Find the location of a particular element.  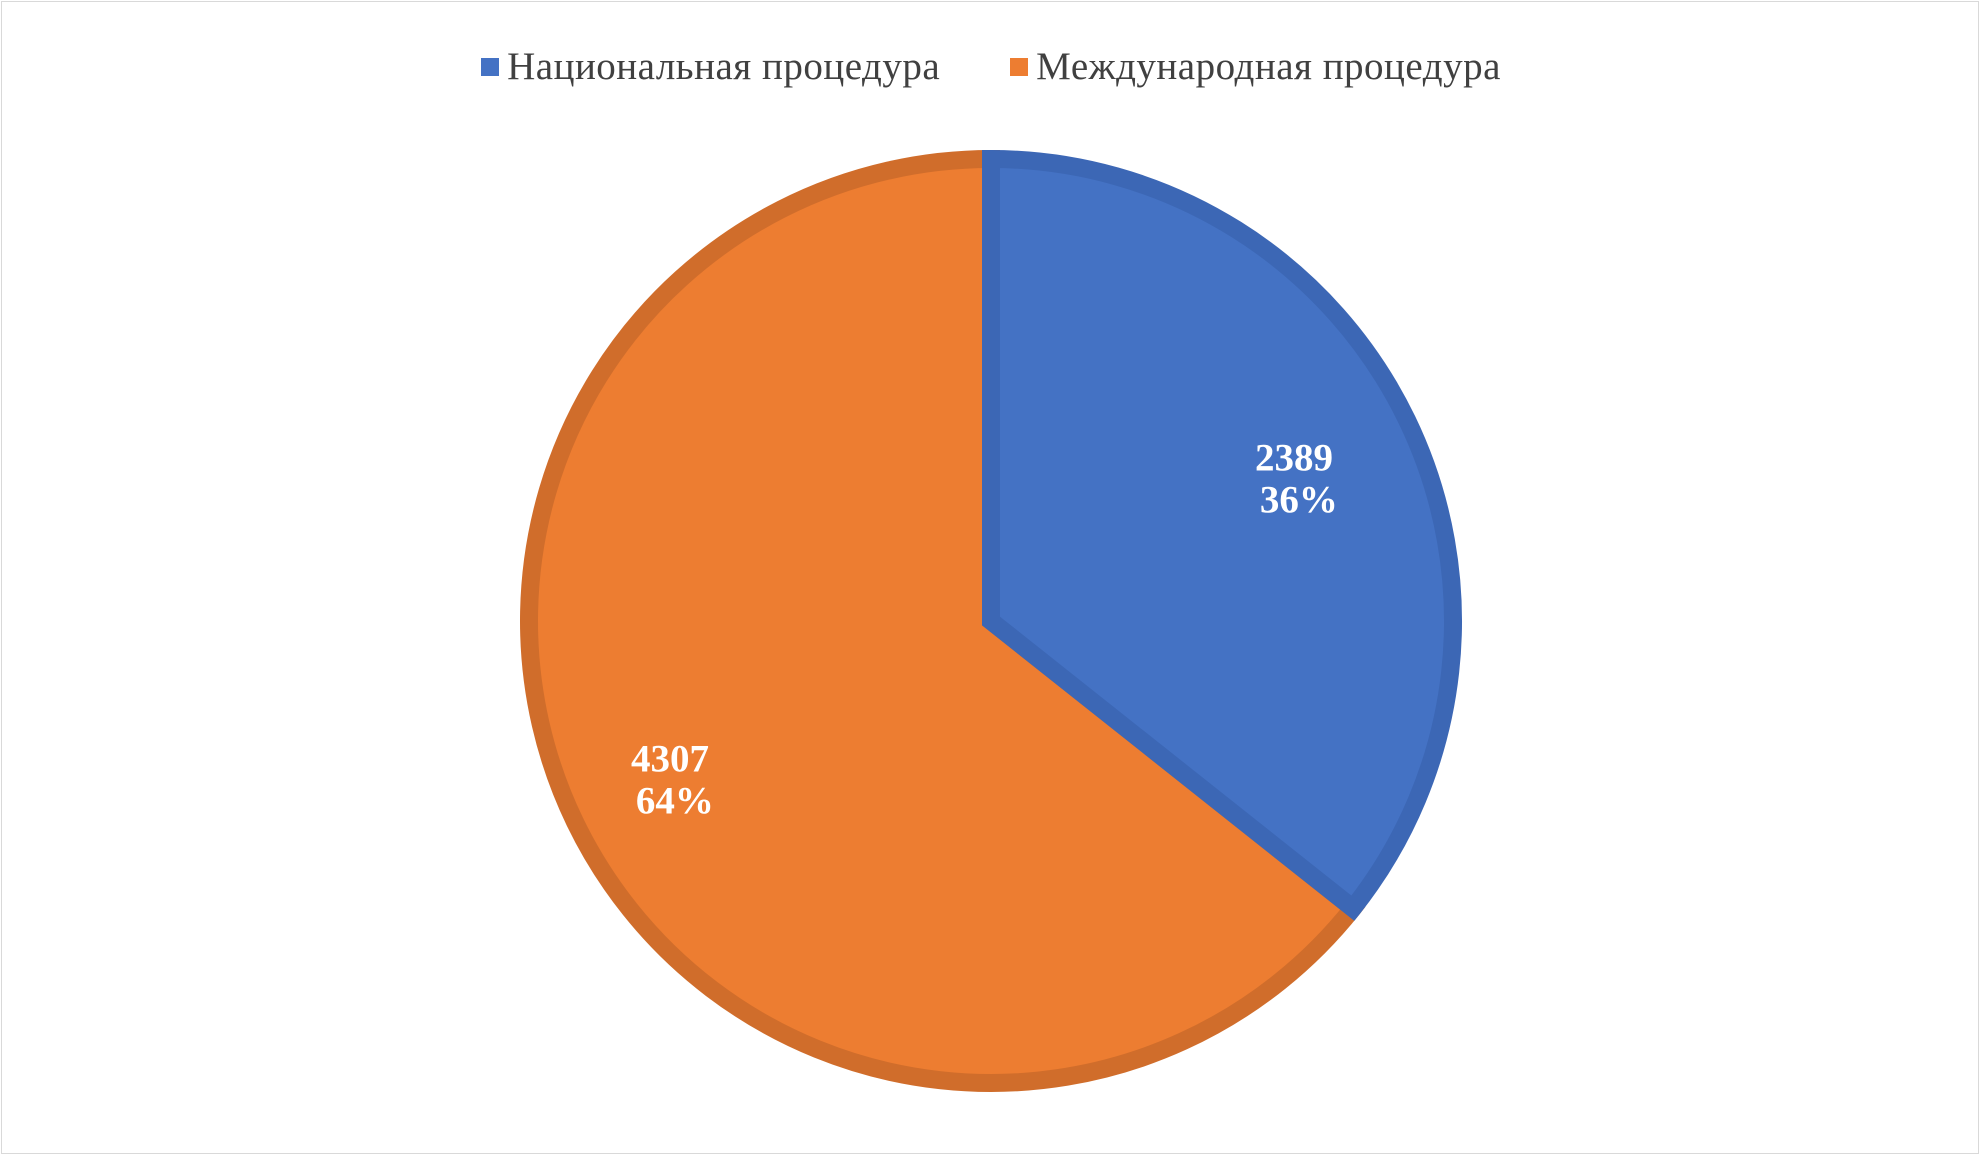

data-label-international-percent: 64% is located at coordinates (675, 801).